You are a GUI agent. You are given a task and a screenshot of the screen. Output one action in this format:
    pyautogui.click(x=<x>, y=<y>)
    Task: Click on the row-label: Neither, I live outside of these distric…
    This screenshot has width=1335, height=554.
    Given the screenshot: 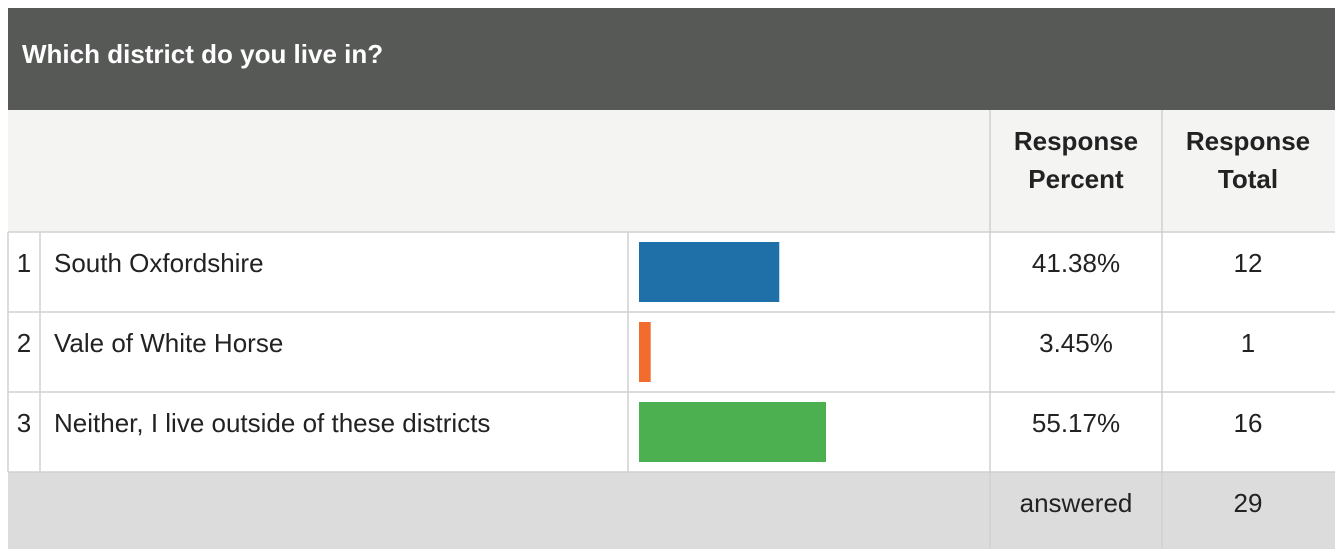 What is the action you would take?
    pyautogui.click(x=272, y=423)
    